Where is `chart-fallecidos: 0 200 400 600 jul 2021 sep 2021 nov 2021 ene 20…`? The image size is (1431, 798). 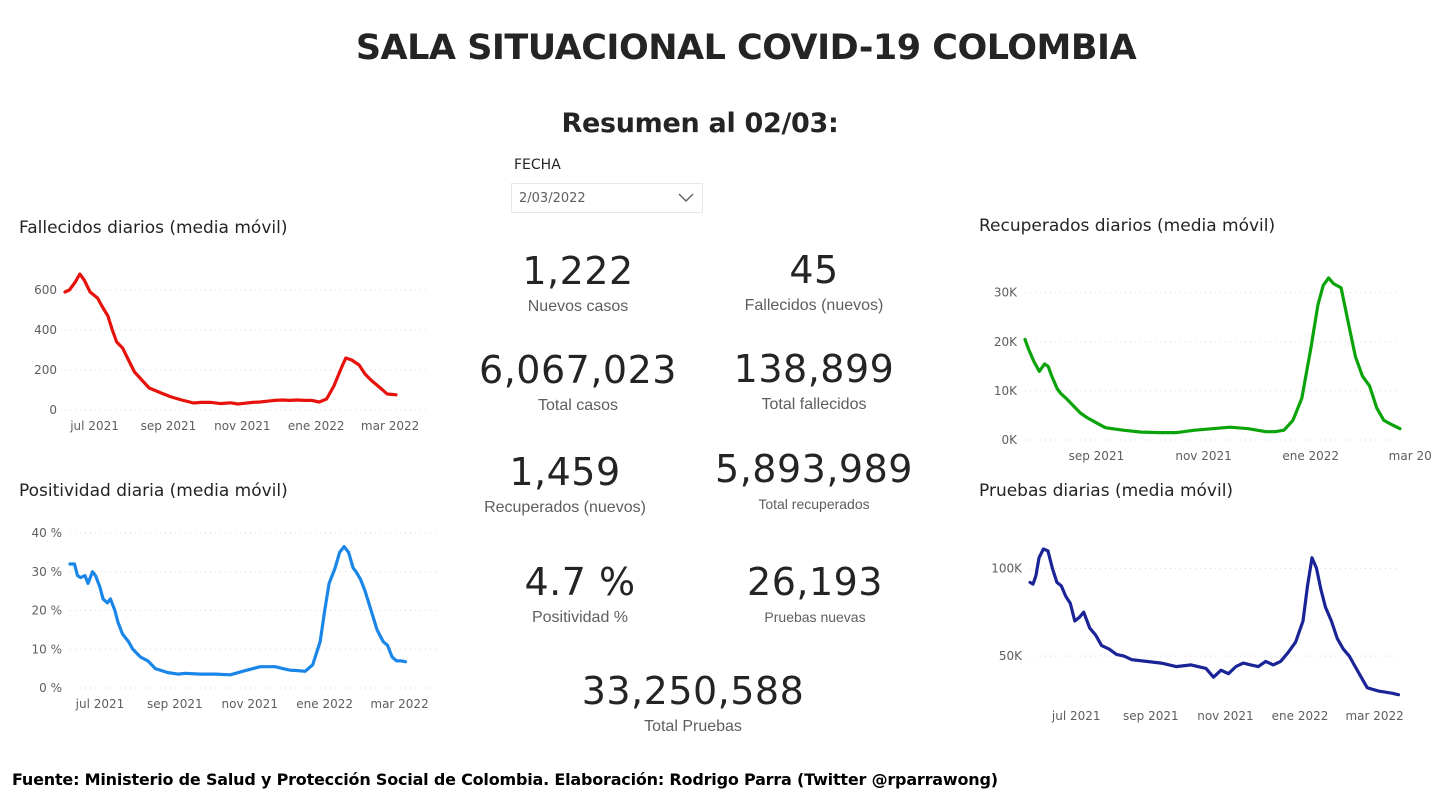 chart-fallecidos: 0 200 400 600 jul 2021 sep 2021 nov 2021 ene 20… is located at coordinates (232, 352).